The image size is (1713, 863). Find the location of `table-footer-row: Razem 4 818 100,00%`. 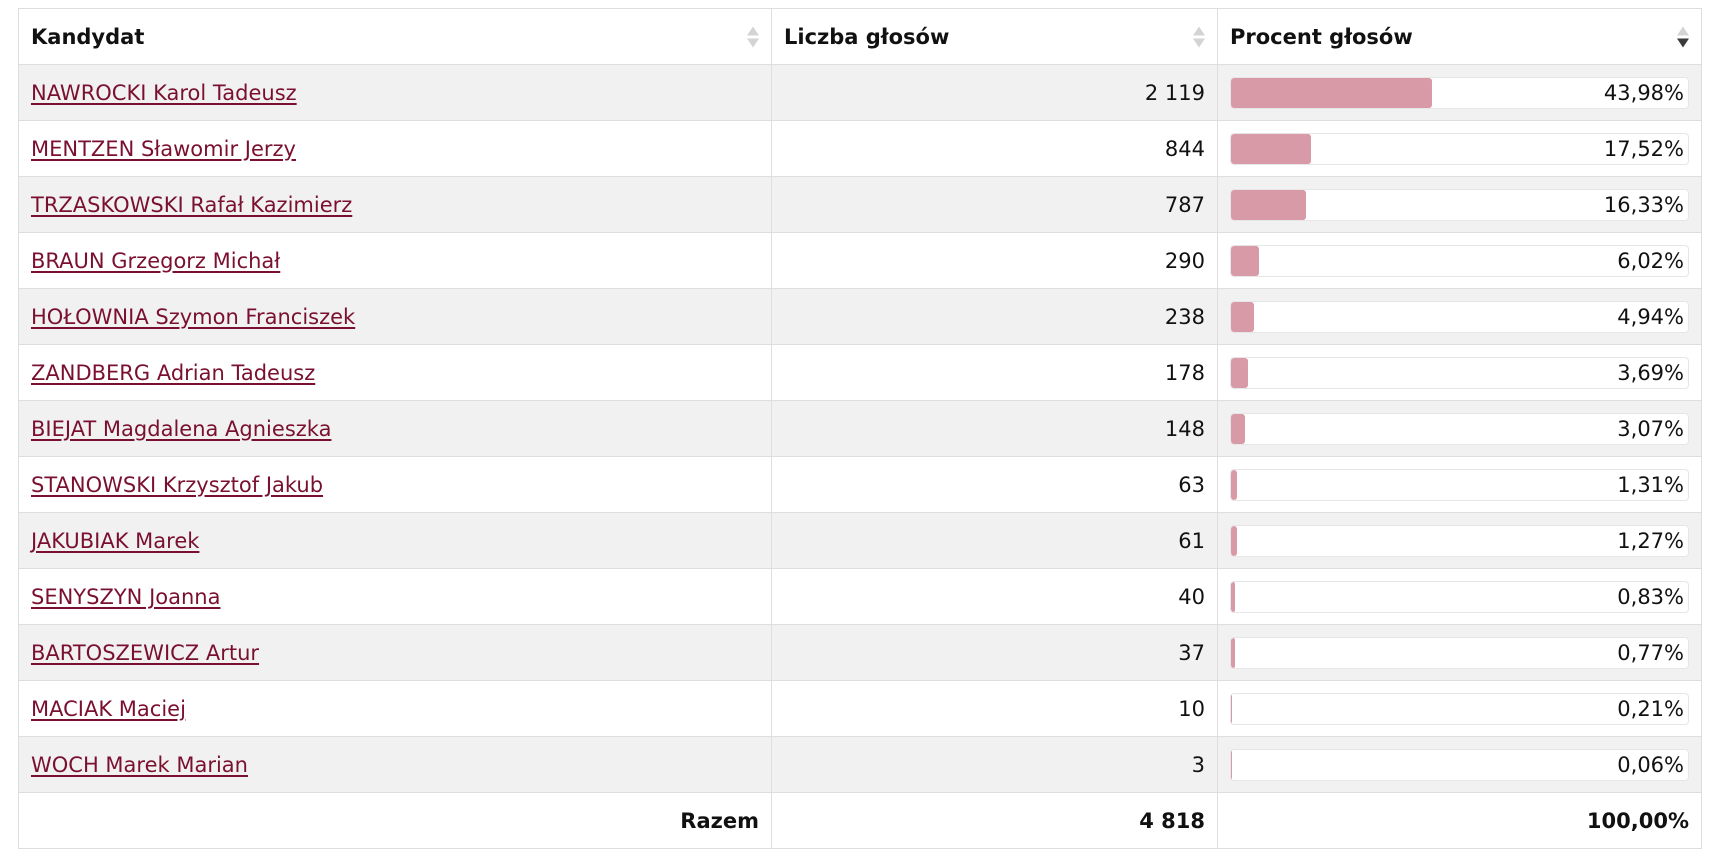

table-footer-row: Razem 4 818 100,00% is located at coordinates (860, 820).